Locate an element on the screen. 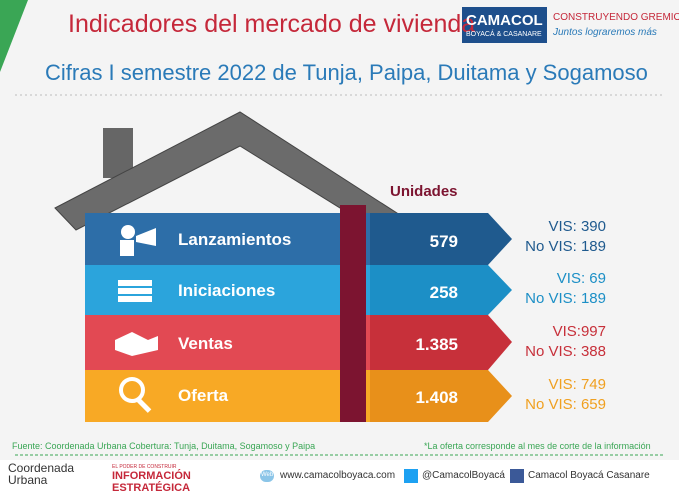 This screenshot has width=679, height=500. info-tagline: EL PODER DE CONSTRUIR is located at coordinates (144, 467).